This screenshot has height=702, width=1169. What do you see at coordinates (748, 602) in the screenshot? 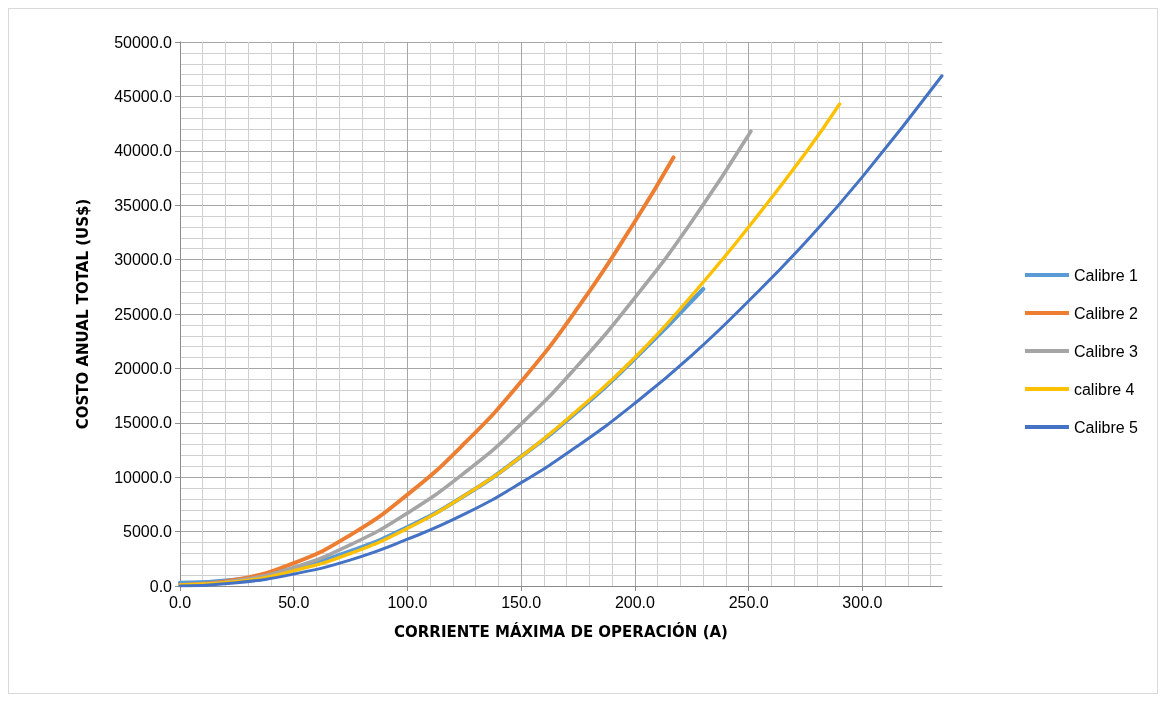
I see `x-tick-label: 250.0` at bounding box center [748, 602].